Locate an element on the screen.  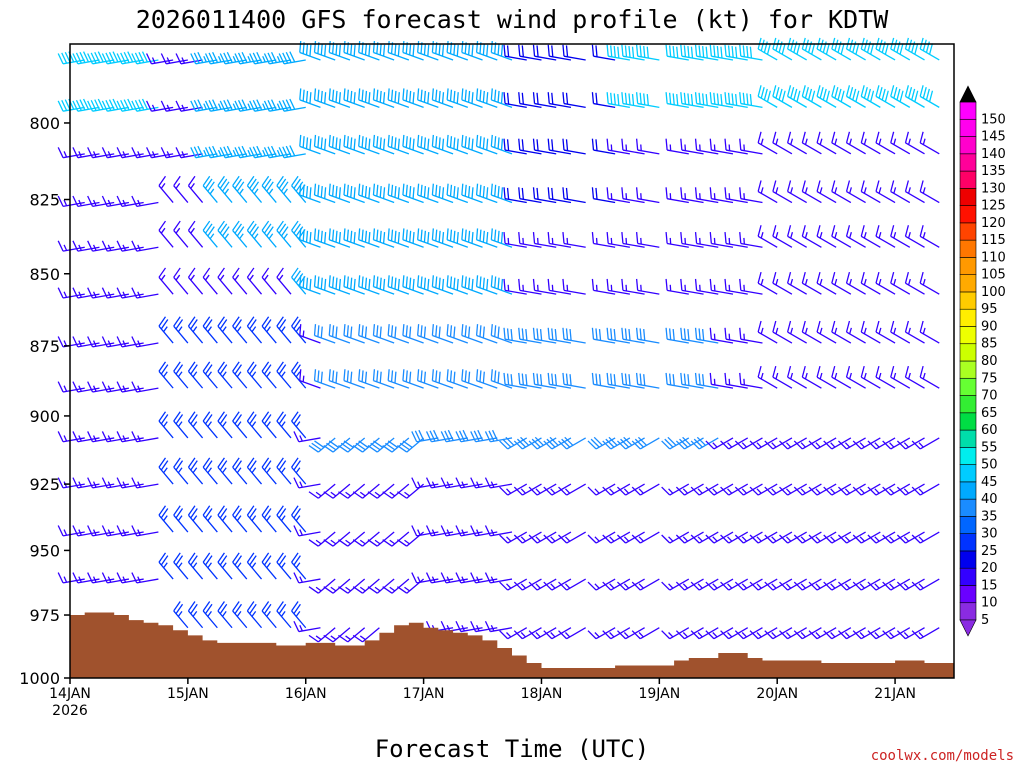
colorbar-label: 135 is located at coordinates (993, 171).